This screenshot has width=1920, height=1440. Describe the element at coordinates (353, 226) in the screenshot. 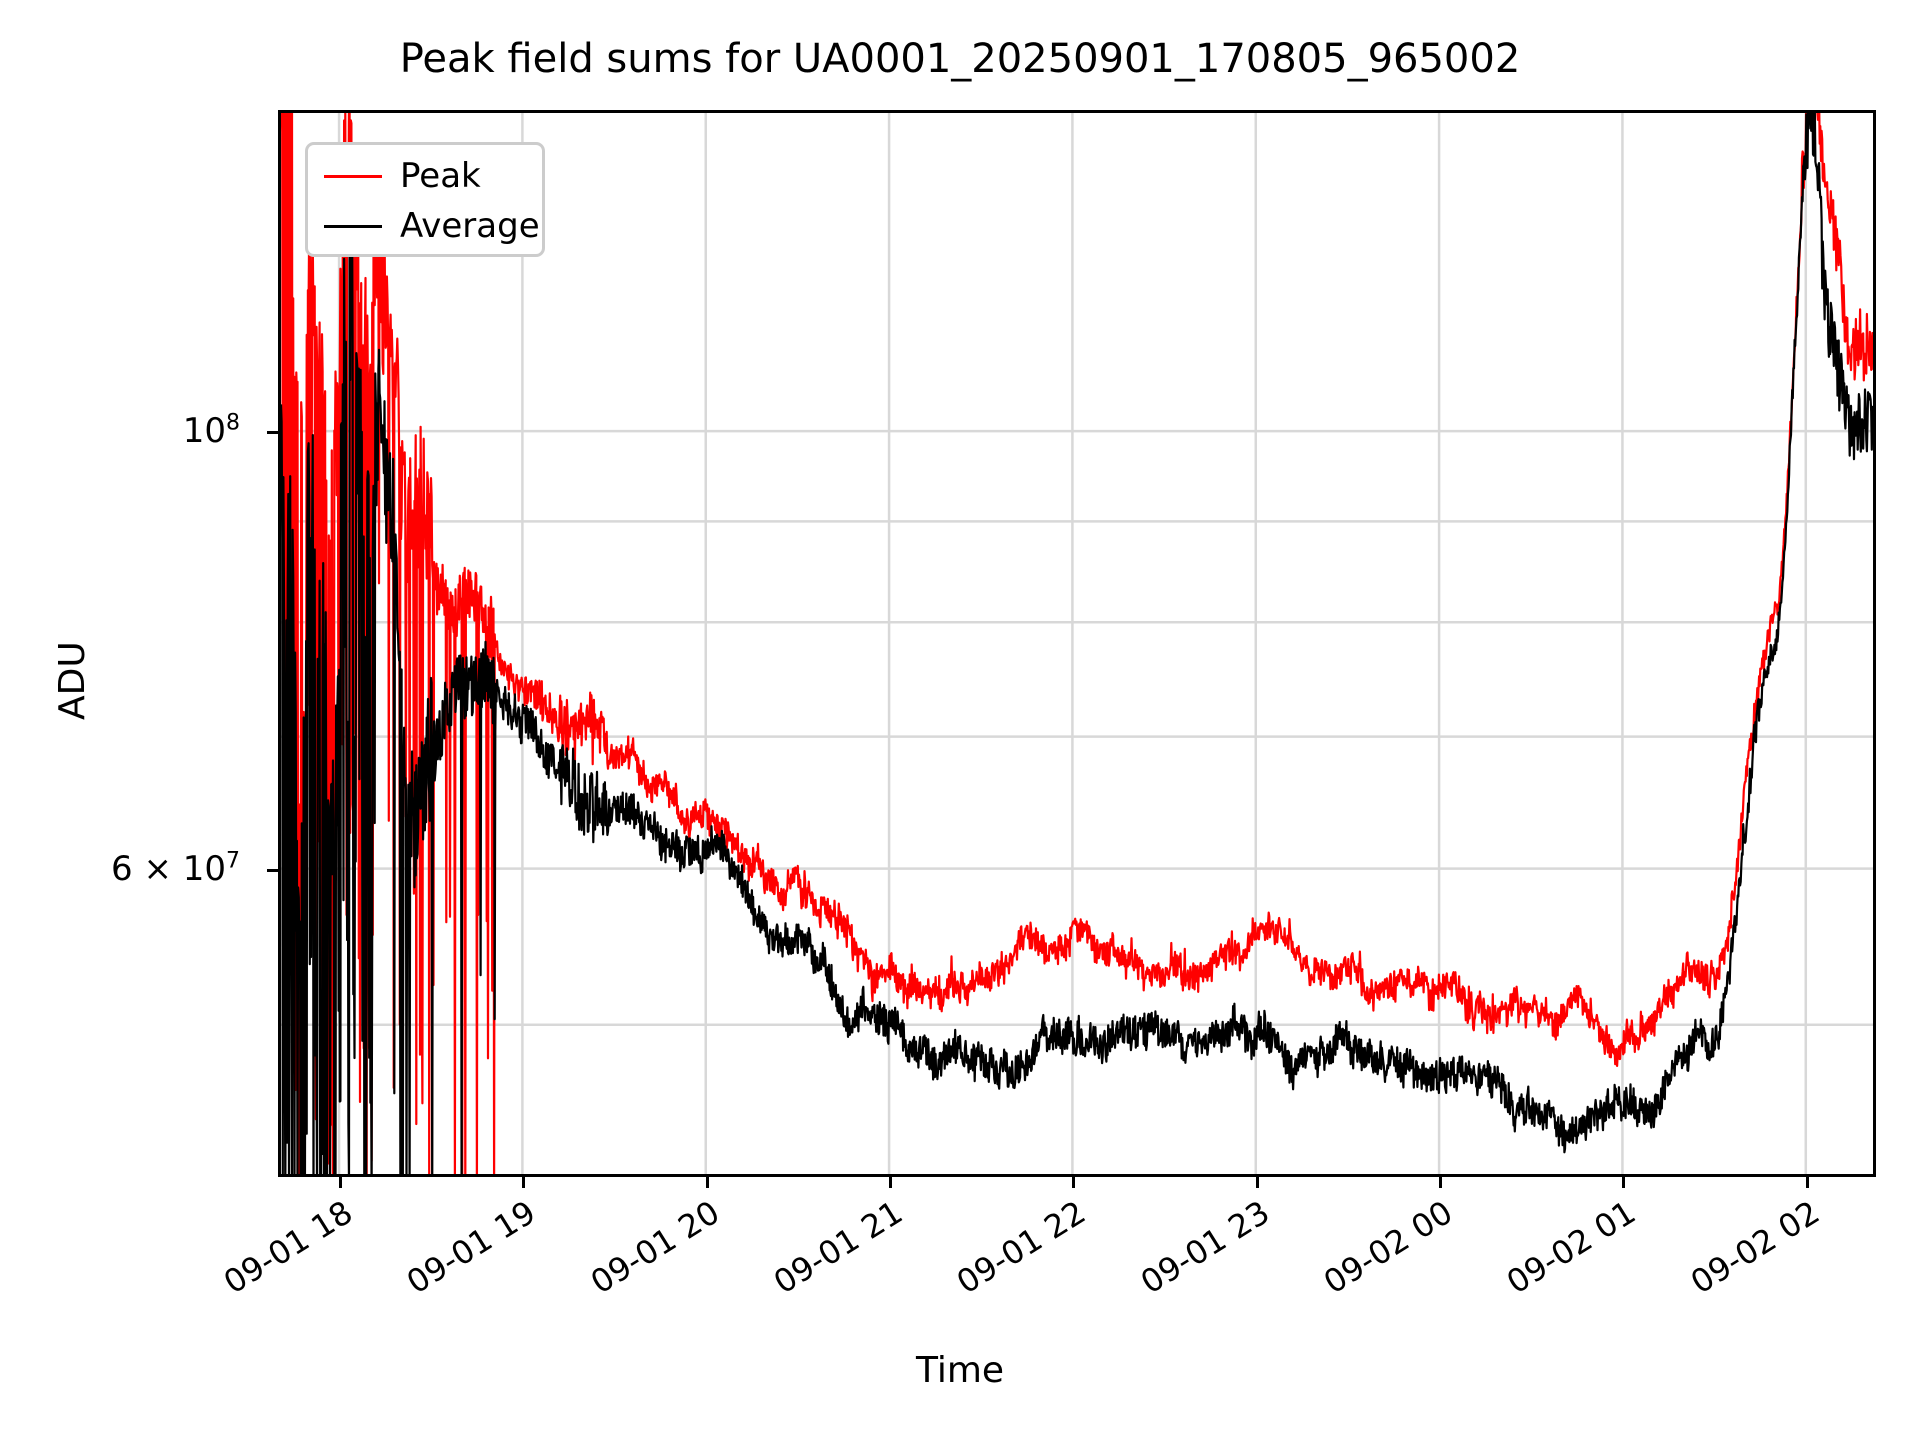

I see `legend-swatch-average` at that location.